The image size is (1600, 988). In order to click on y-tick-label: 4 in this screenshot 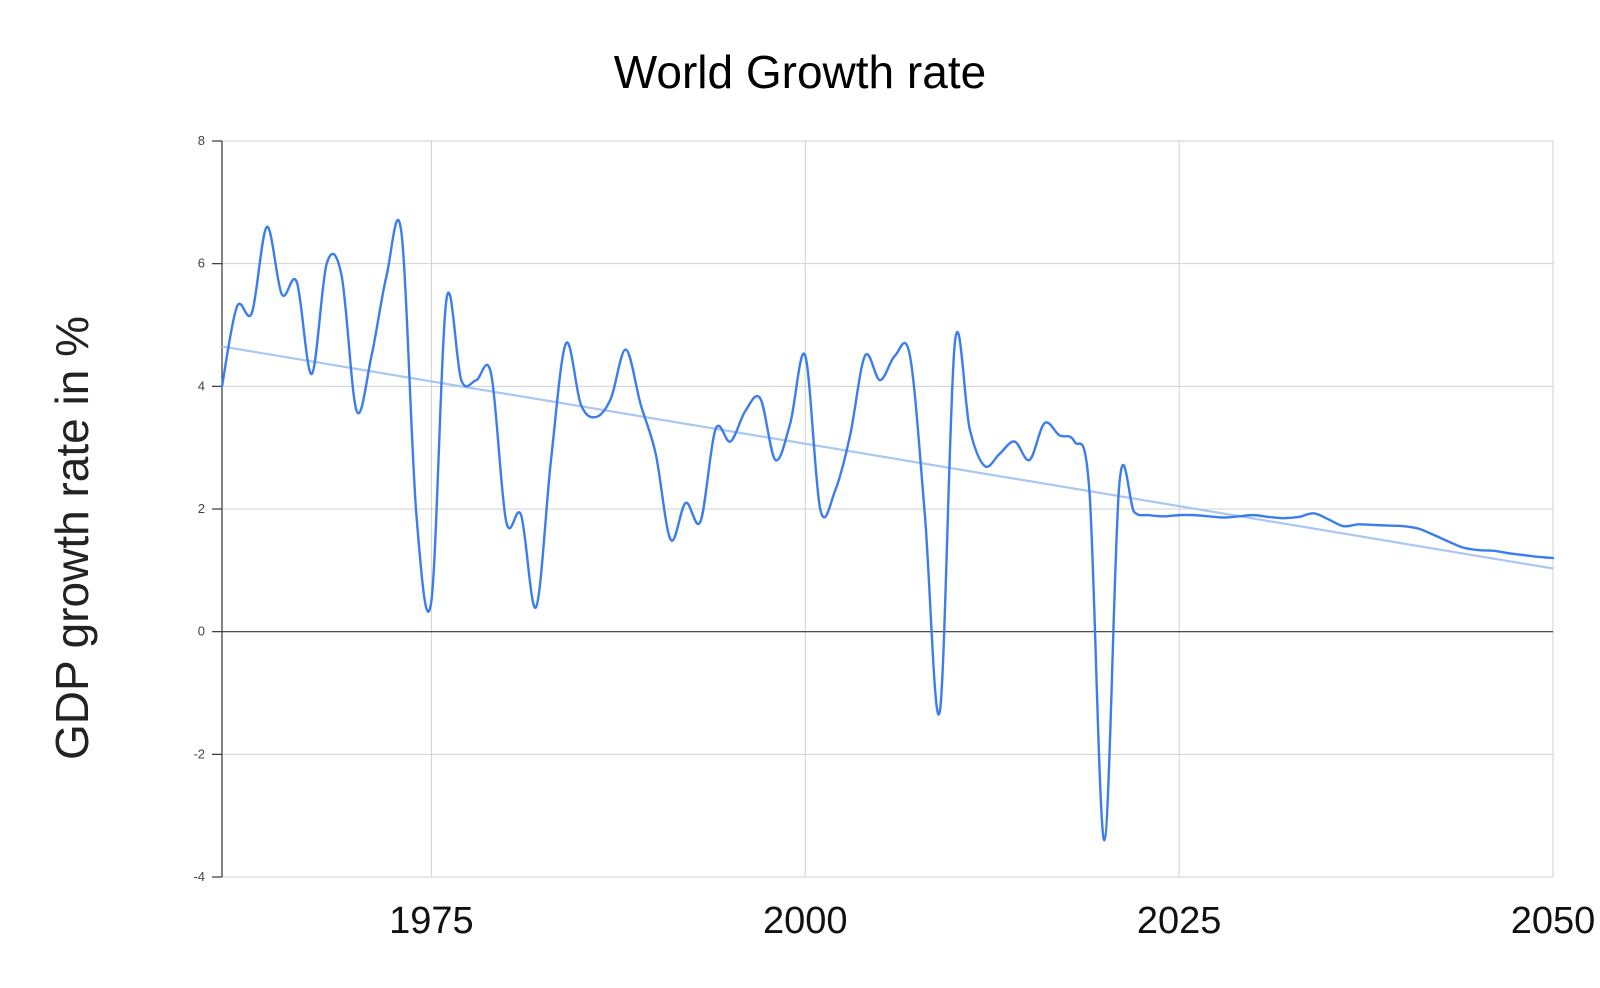, I will do `click(201, 385)`.